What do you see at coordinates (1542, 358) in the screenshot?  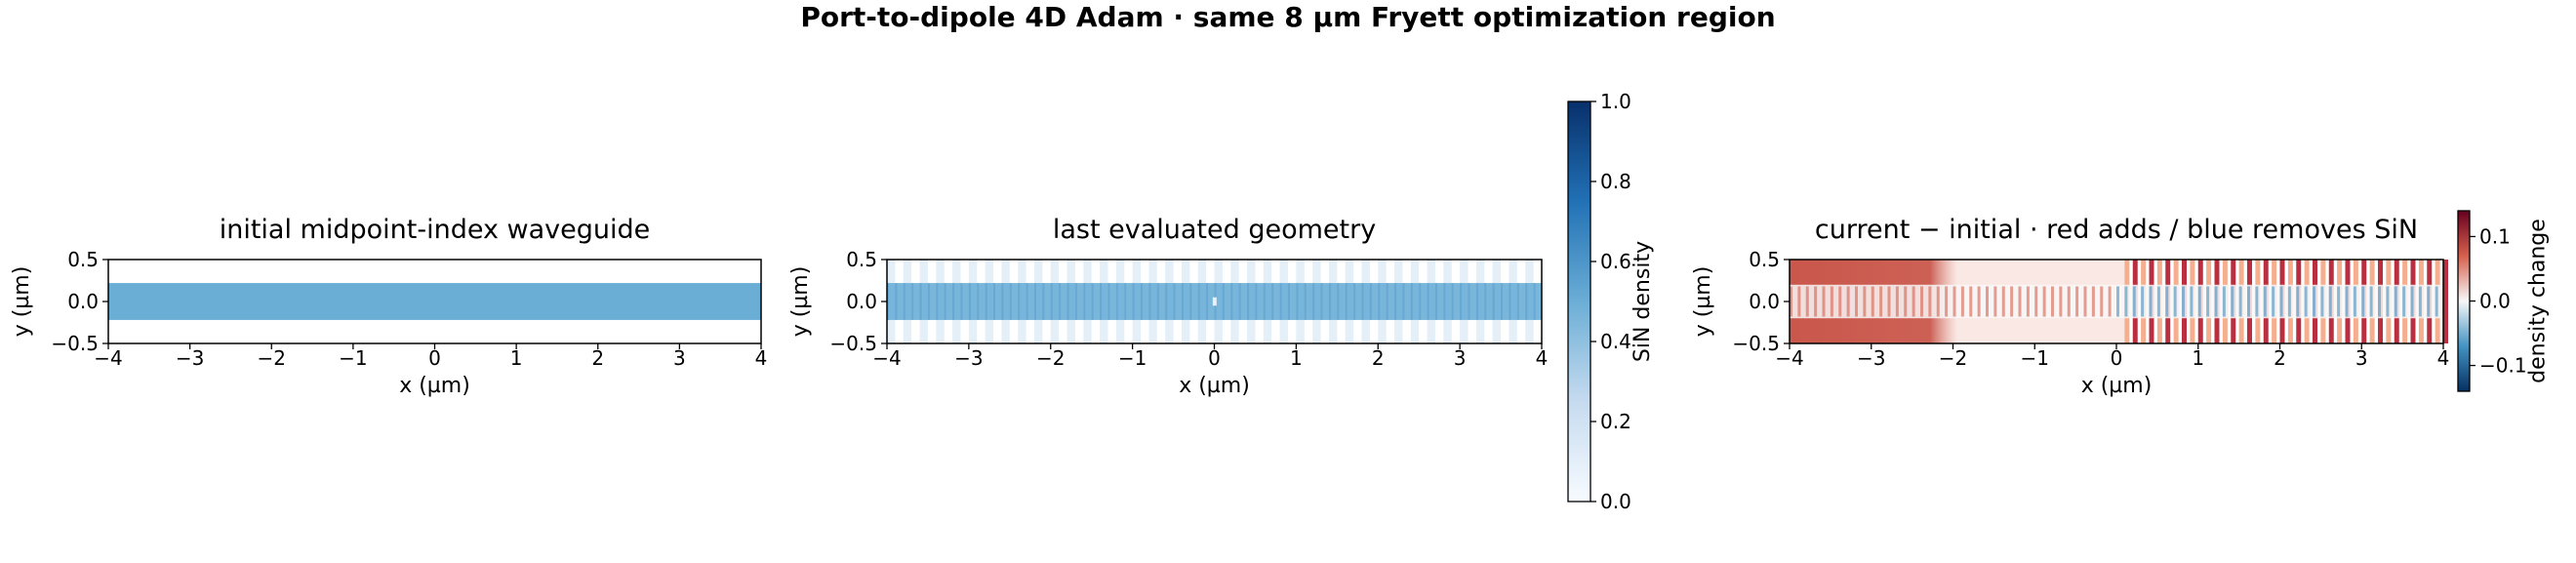 I see `x-tick-label: 4` at bounding box center [1542, 358].